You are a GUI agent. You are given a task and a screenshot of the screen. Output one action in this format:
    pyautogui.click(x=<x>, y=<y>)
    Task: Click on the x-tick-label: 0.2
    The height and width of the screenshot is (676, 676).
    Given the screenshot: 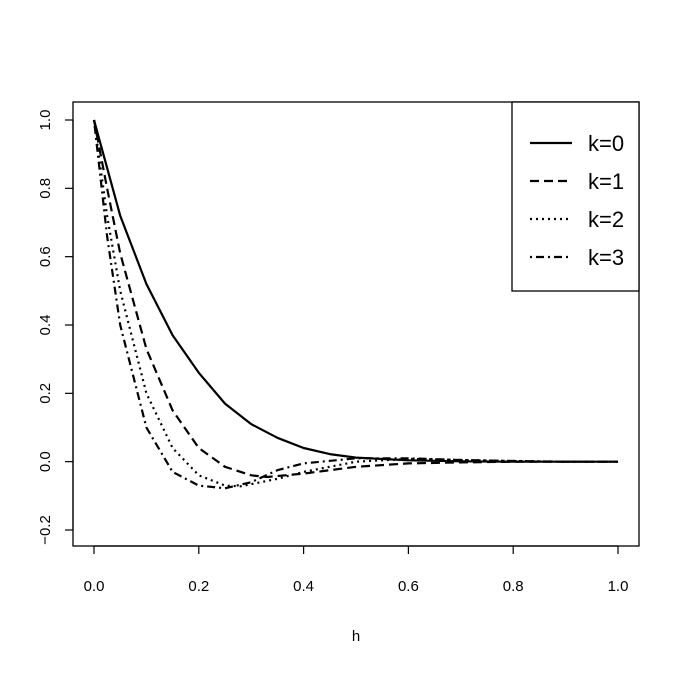 What is the action you would take?
    pyautogui.click(x=198, y=586)
    